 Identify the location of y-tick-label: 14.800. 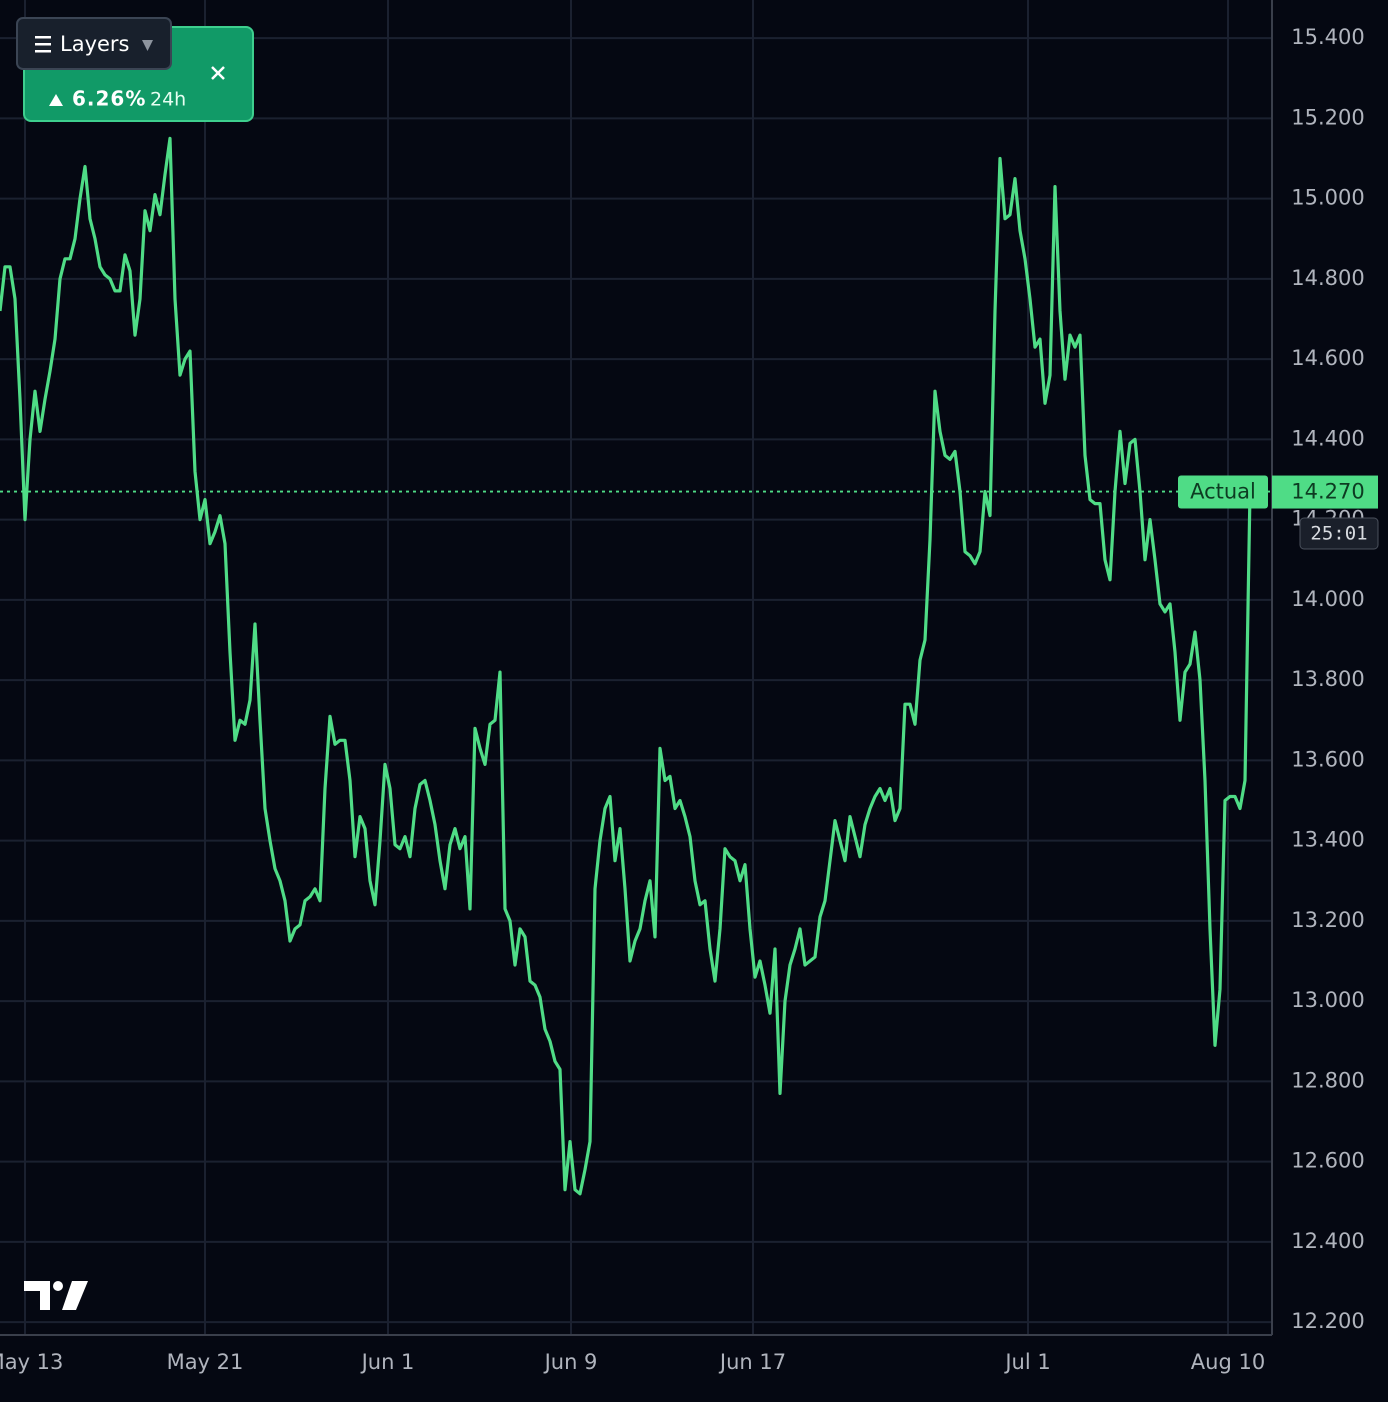
(1327, 278).